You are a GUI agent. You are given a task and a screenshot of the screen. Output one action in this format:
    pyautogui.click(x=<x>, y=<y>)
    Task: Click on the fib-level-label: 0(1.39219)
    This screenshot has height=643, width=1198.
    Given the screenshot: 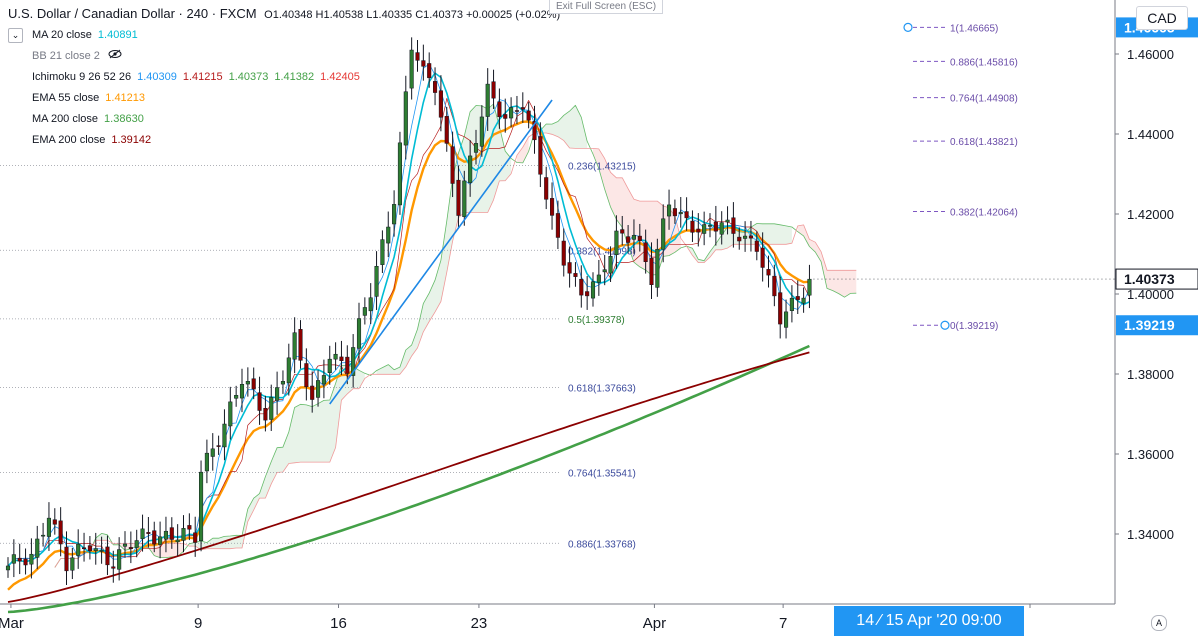 What is the action you would take?
    pyautogui.click(x=974, y=326)
    